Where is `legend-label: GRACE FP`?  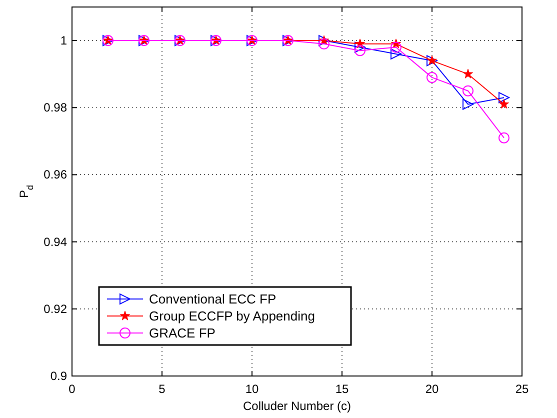
legend-label: GRACE FP is located at coordinates (182, 333).